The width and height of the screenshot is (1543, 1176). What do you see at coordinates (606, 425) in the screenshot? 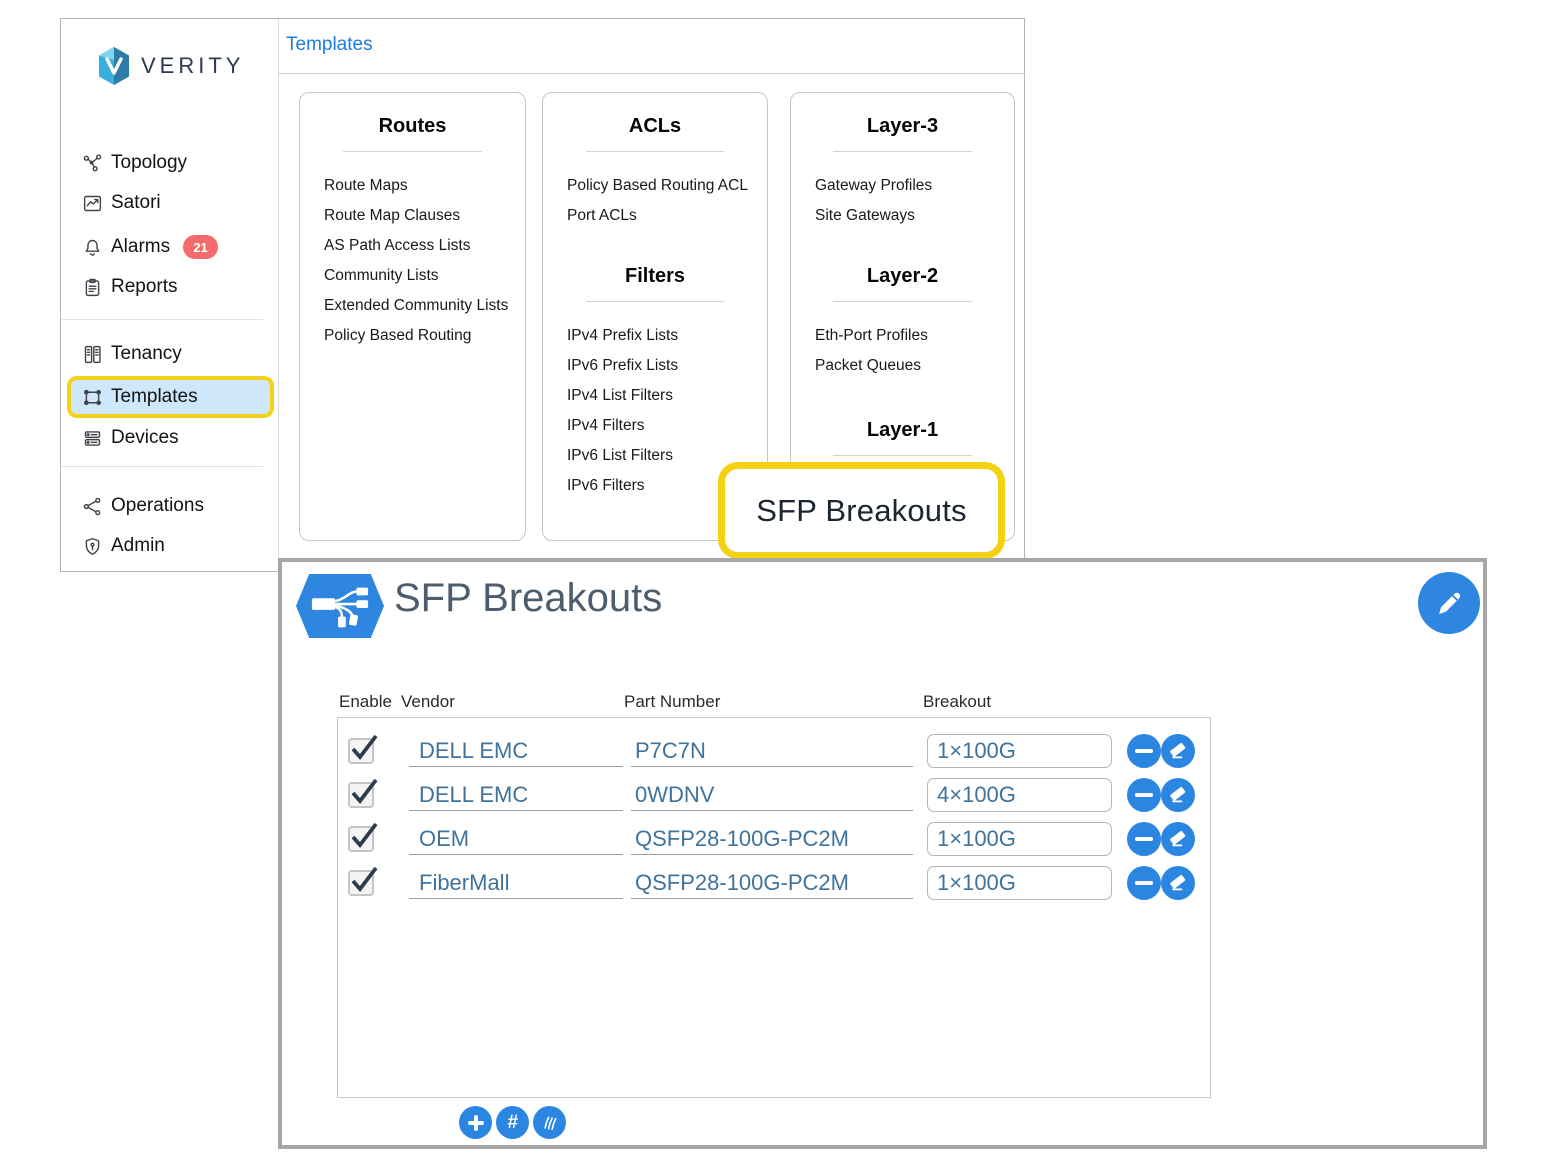
I see `template-link: IPv4 Filters` at bounding box center [606, 425].